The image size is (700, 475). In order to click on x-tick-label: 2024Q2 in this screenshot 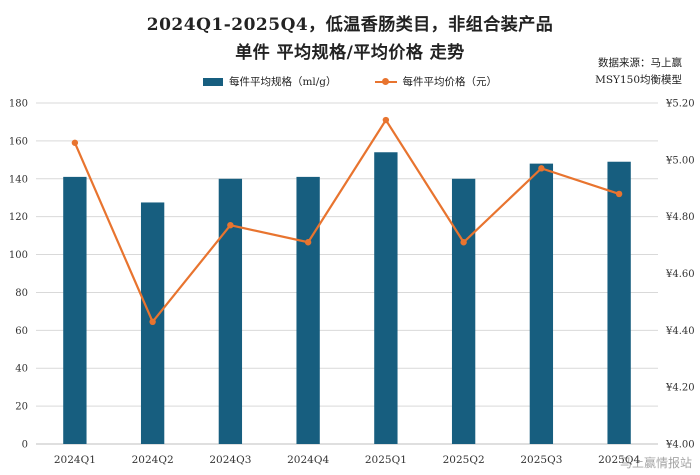, I will do `click(153, 460)`.